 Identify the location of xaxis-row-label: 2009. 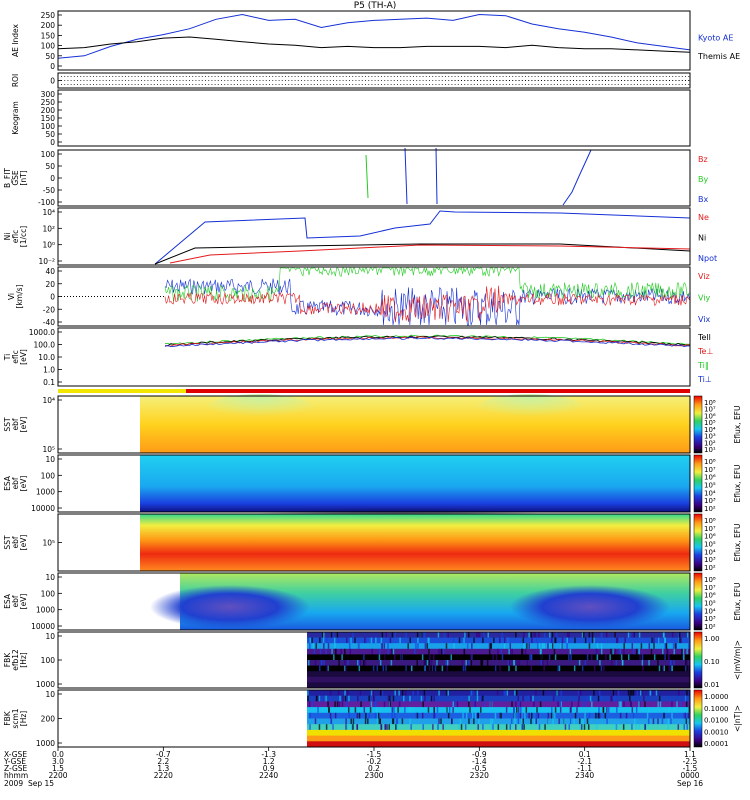
(13, 783).